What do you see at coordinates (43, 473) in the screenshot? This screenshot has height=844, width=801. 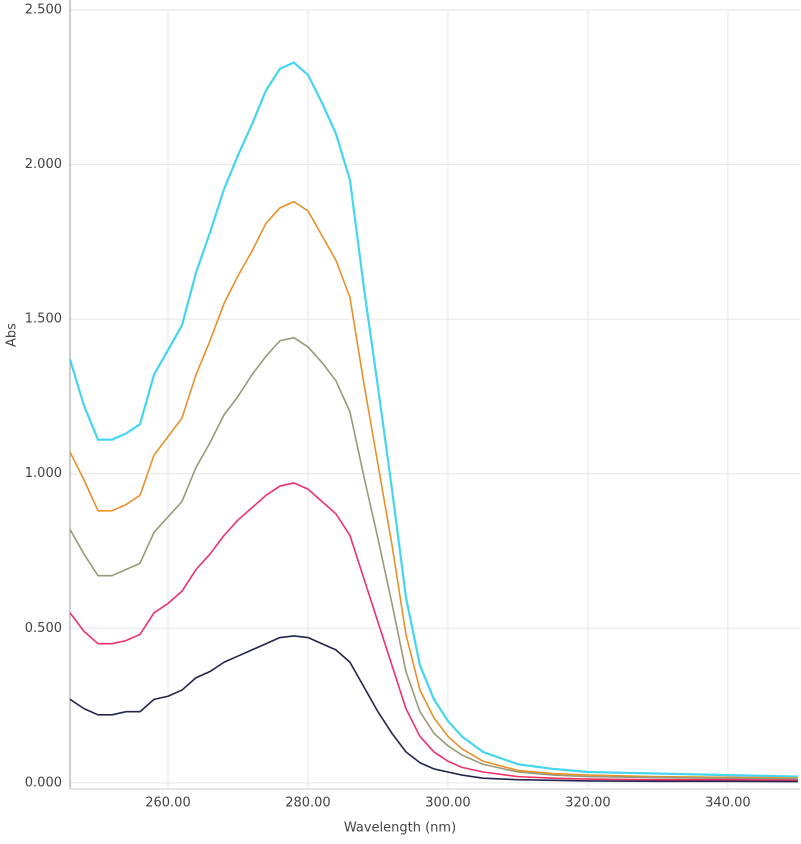 I see `y-tick-label: 1.000` at bounding box center [43, 473].